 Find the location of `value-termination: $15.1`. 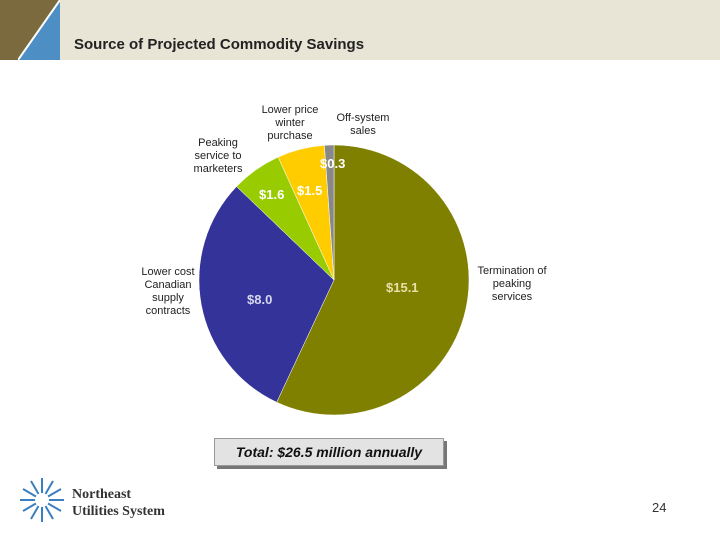

value-termination: $15.1 is located at coordinates (402, 287).